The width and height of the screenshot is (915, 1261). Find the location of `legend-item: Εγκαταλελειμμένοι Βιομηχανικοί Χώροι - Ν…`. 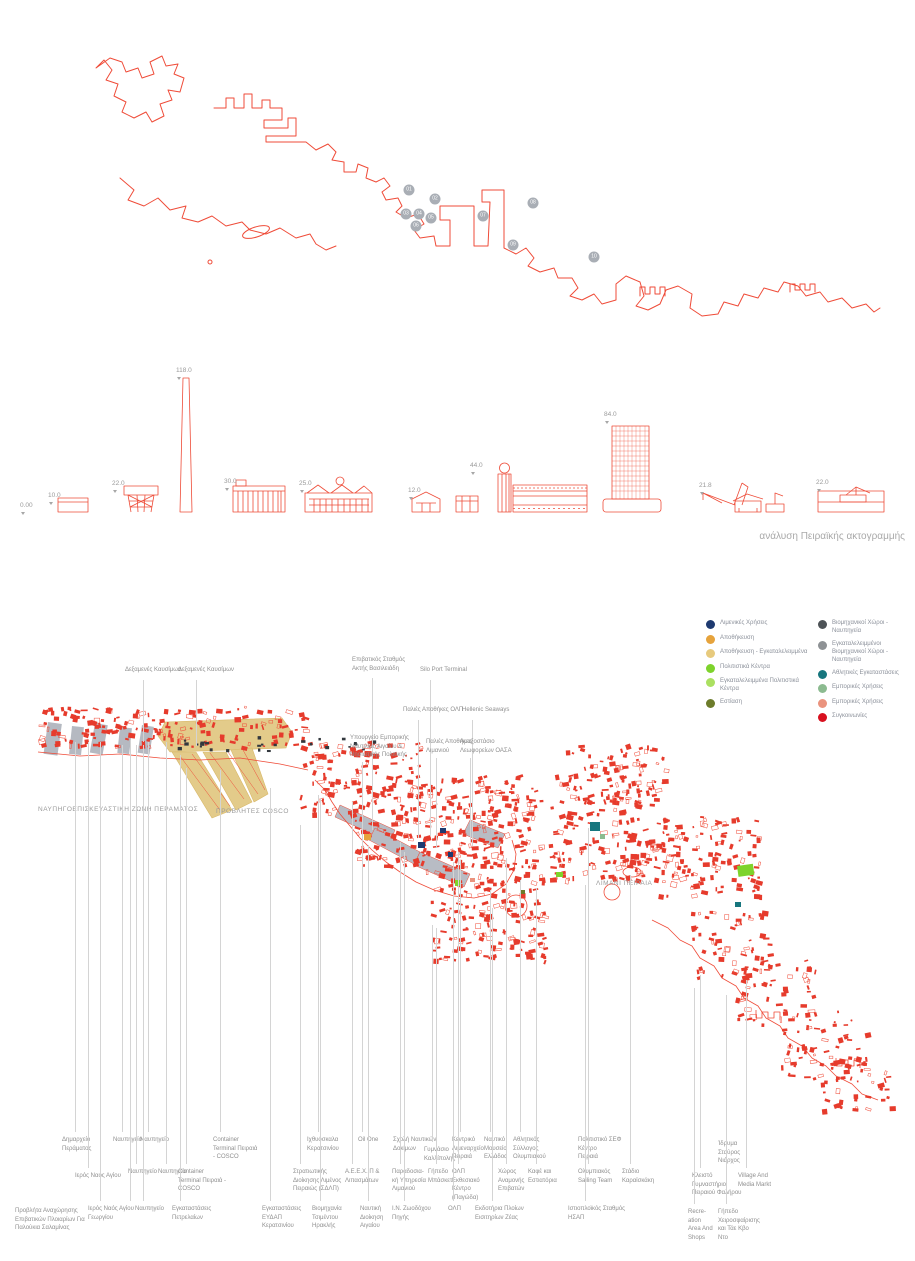

legend-item: Εγκαταλελειμμένοι Βιομηχανικοί Χώροι - Ν… is located at coordinates (866, 652).